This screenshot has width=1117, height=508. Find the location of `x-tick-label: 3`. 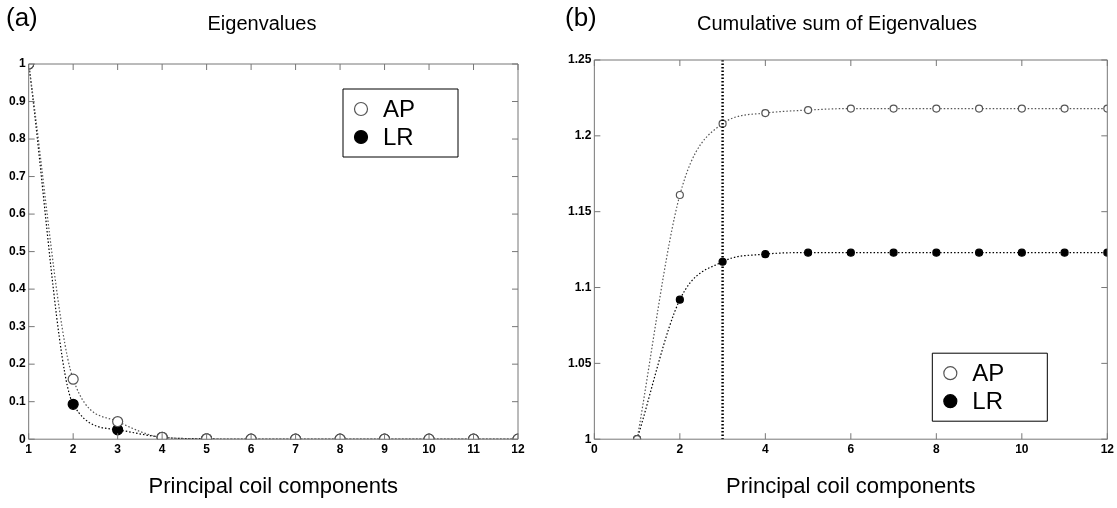

x-tick-label: 3 is located at coordinates (118, 448).